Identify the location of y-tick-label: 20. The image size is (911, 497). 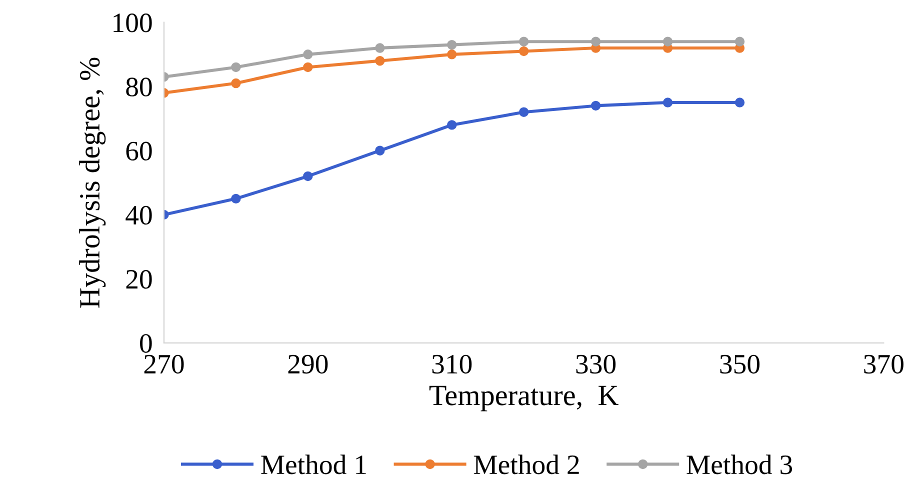
(139, 279).